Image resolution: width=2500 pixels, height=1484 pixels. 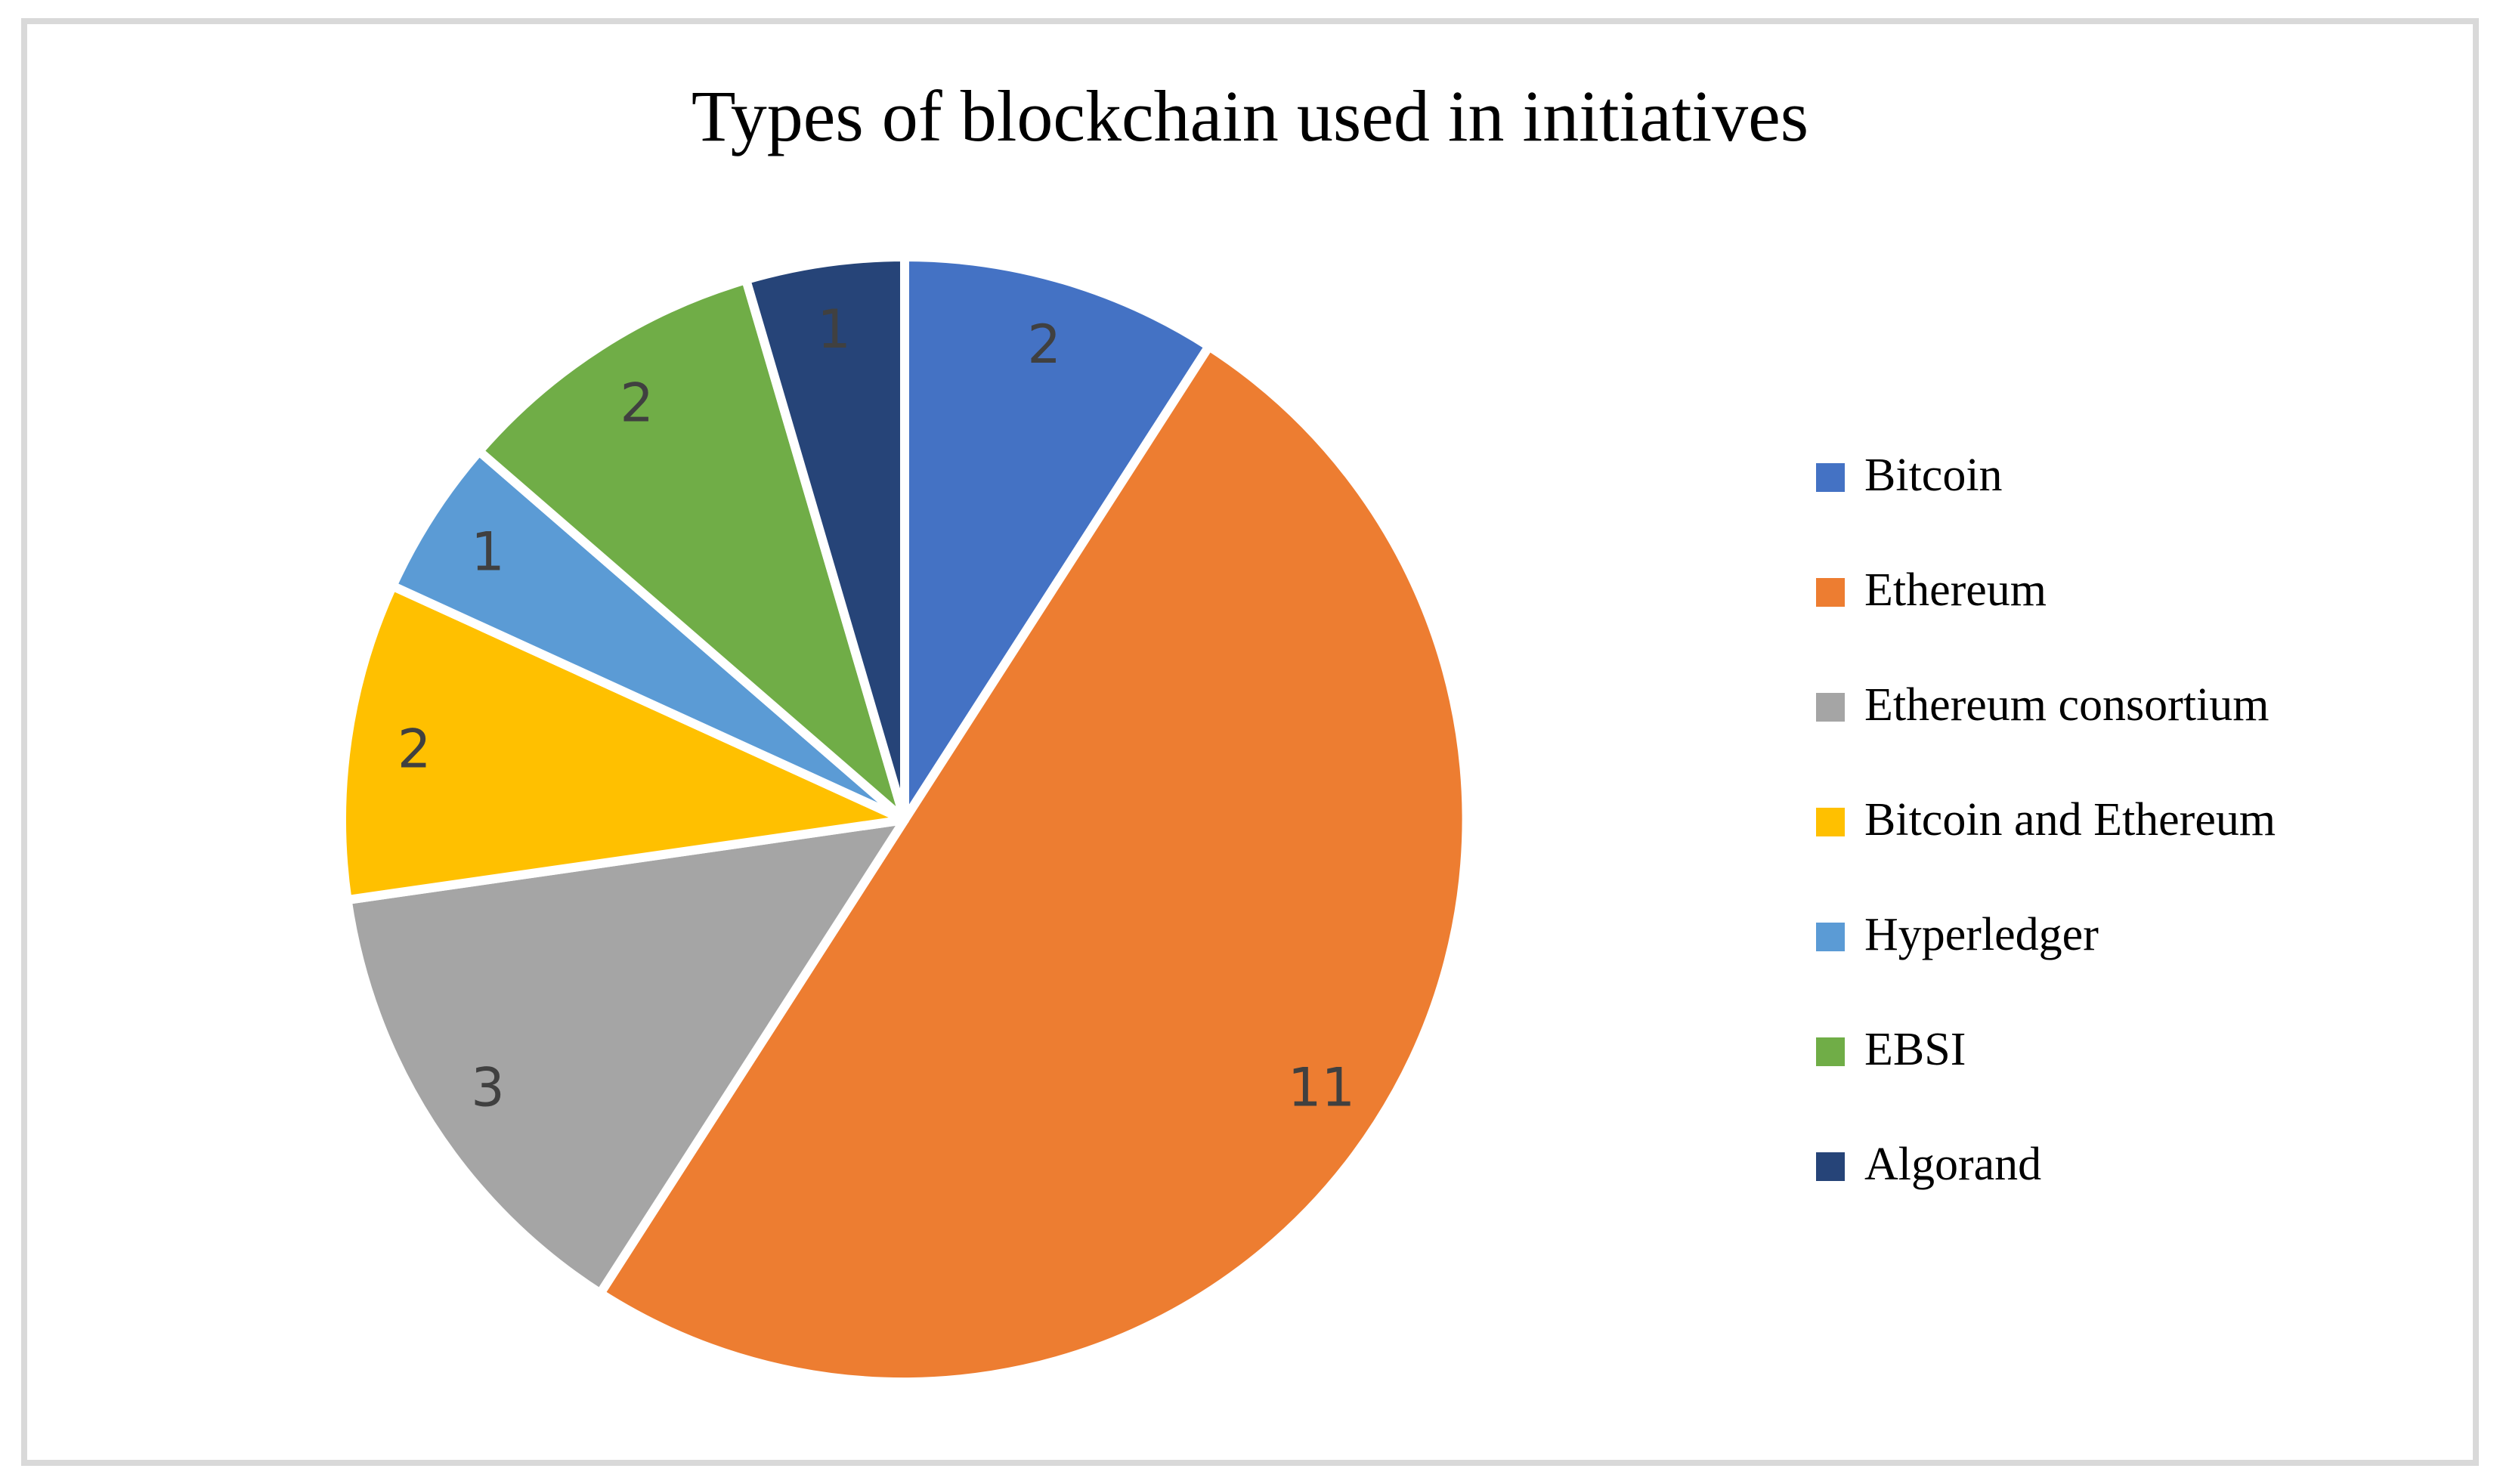 I want to click on pie-slice-hyperledger, so click(x=648, y=636).